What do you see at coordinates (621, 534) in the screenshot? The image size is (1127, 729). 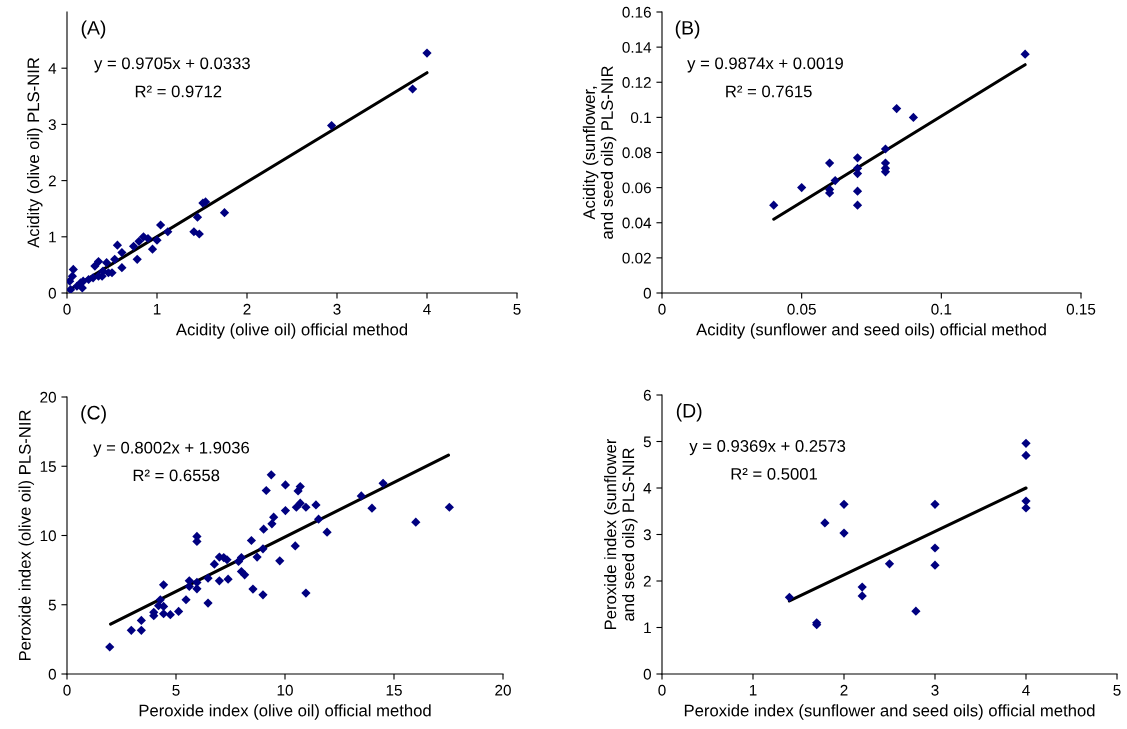 I see `y-axis-title: Peroxide index (sunflower and seed oils) PLS-NIR` at bounding box center [621, 534].